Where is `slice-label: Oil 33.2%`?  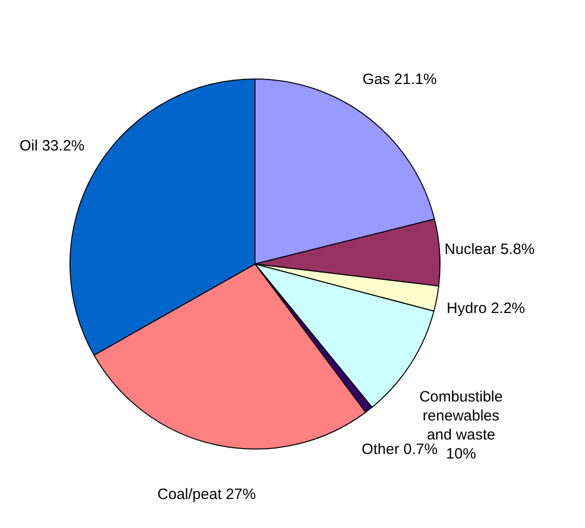 slice-label: Oil 33.2% is located at coordinates (51, 146).